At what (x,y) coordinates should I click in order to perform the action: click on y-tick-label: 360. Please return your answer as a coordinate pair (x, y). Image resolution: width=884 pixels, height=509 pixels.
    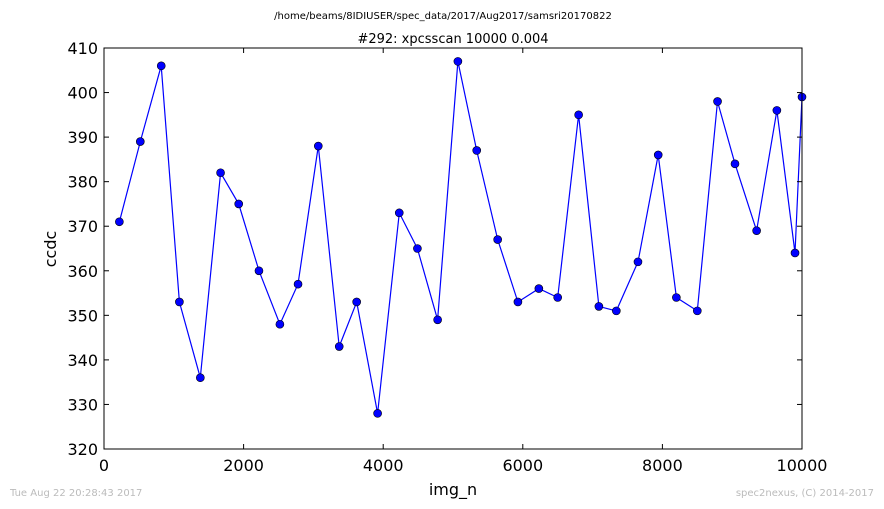
    Looking at the image, I should click on (82, 271).